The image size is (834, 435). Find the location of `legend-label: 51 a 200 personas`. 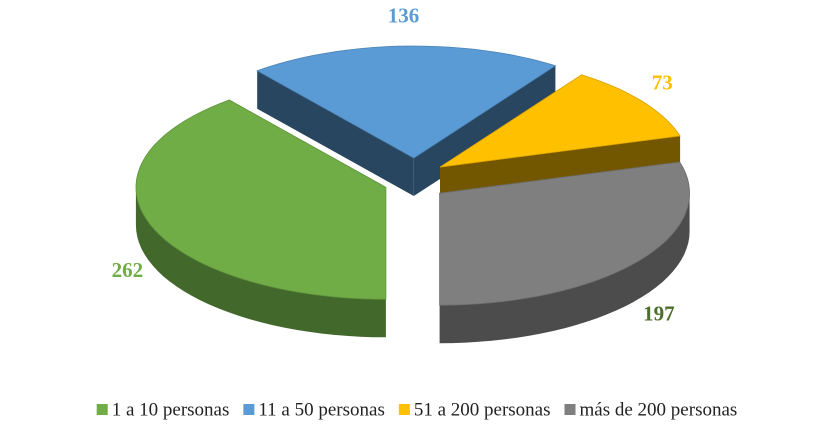

legend-label: 51 a 200 personas is located at coordinates (482, 409).